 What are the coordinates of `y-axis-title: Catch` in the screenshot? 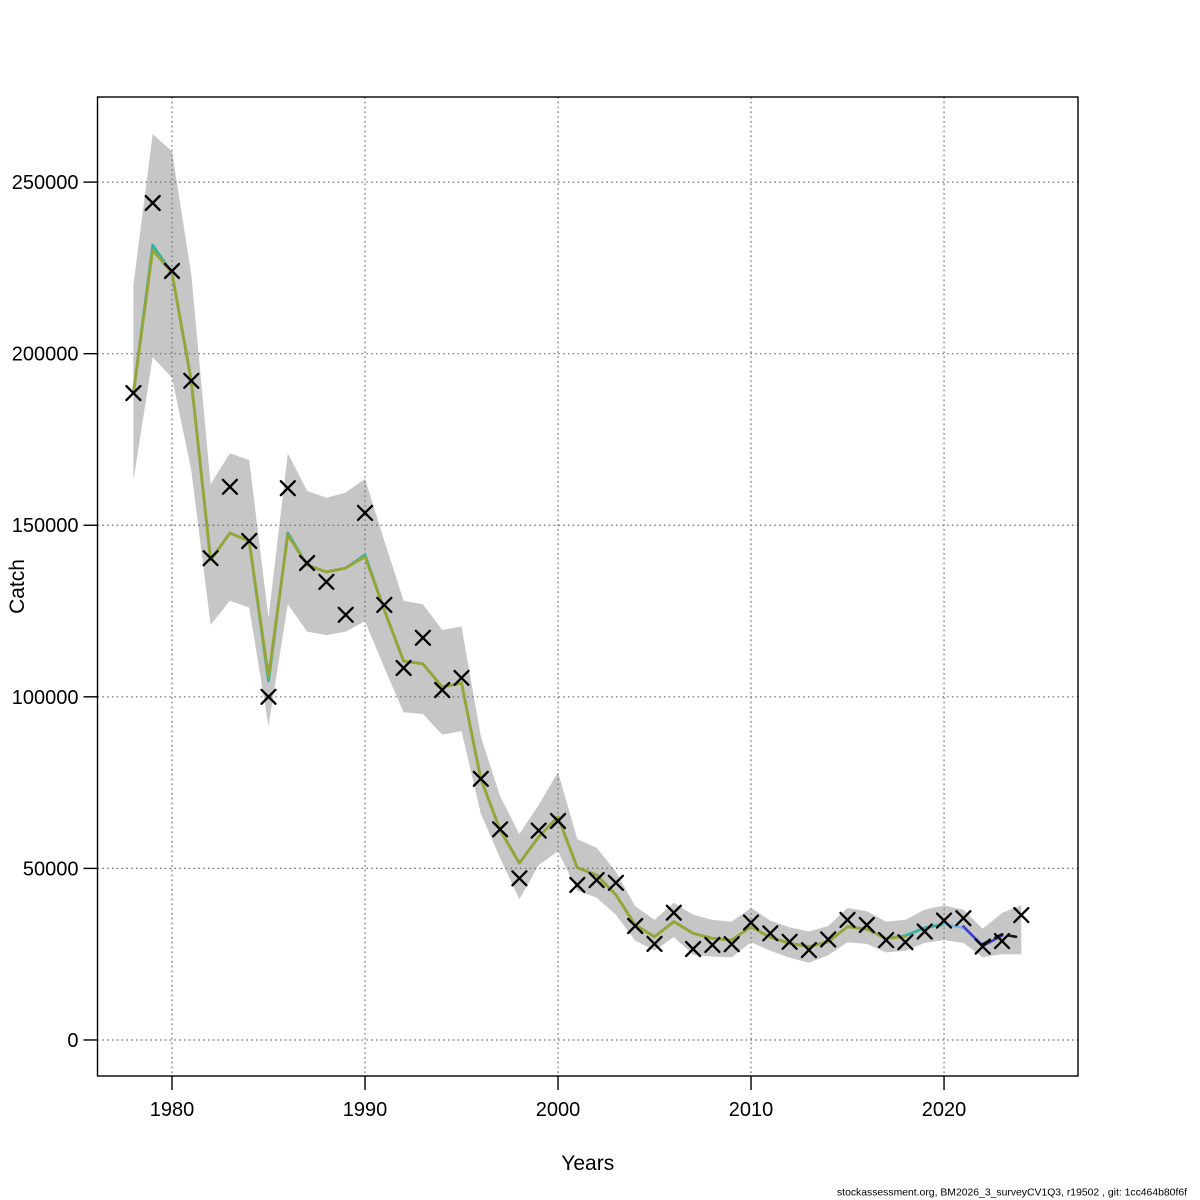 It's located at (17, 586).